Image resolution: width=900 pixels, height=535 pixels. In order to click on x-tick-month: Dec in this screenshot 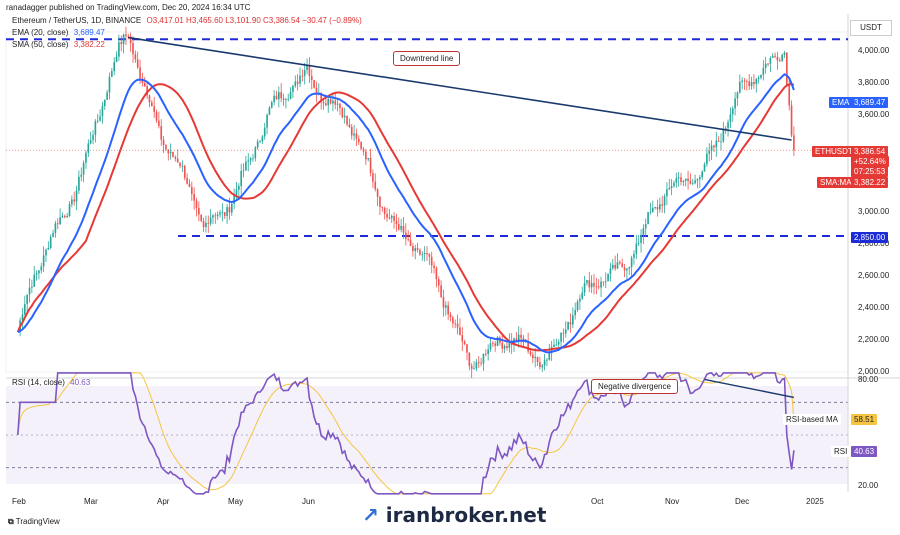, I will do `click(742, 501)`.